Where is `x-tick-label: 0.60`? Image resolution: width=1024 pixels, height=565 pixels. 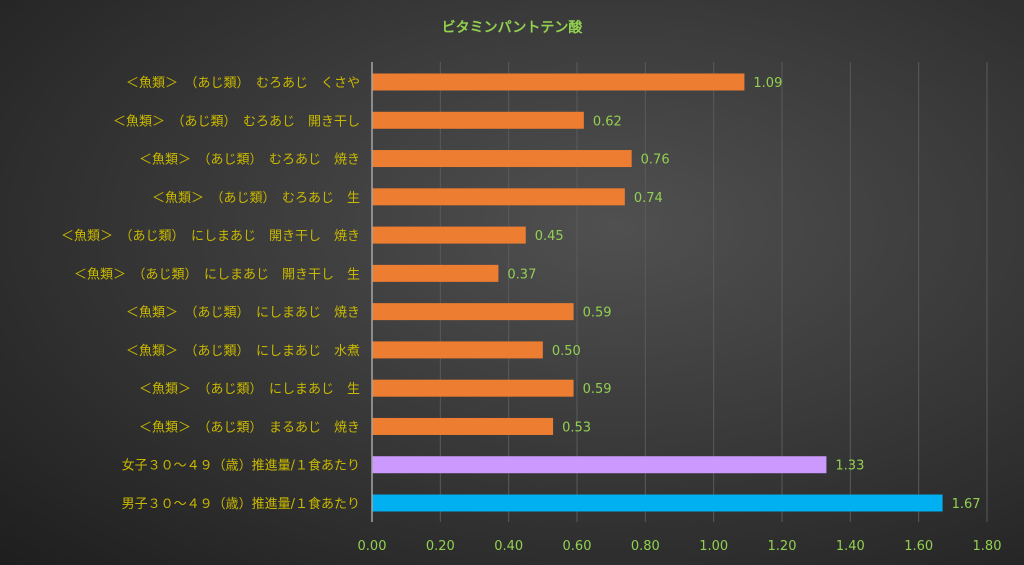 x-tick-label: 0.60 is located at coordinates (577, 546).